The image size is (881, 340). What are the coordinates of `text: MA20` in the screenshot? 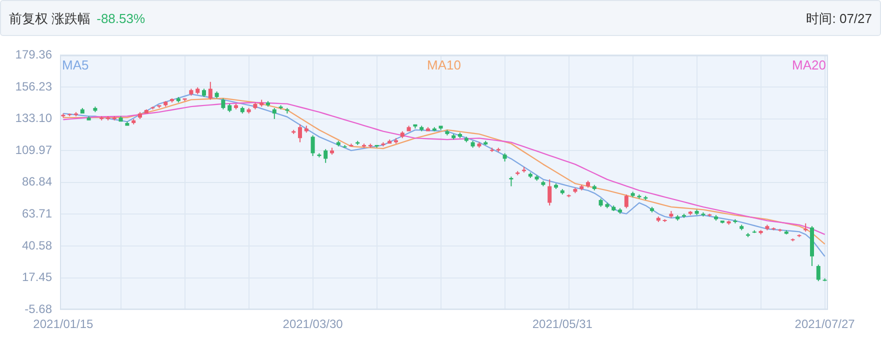 It's located at (809, 64).